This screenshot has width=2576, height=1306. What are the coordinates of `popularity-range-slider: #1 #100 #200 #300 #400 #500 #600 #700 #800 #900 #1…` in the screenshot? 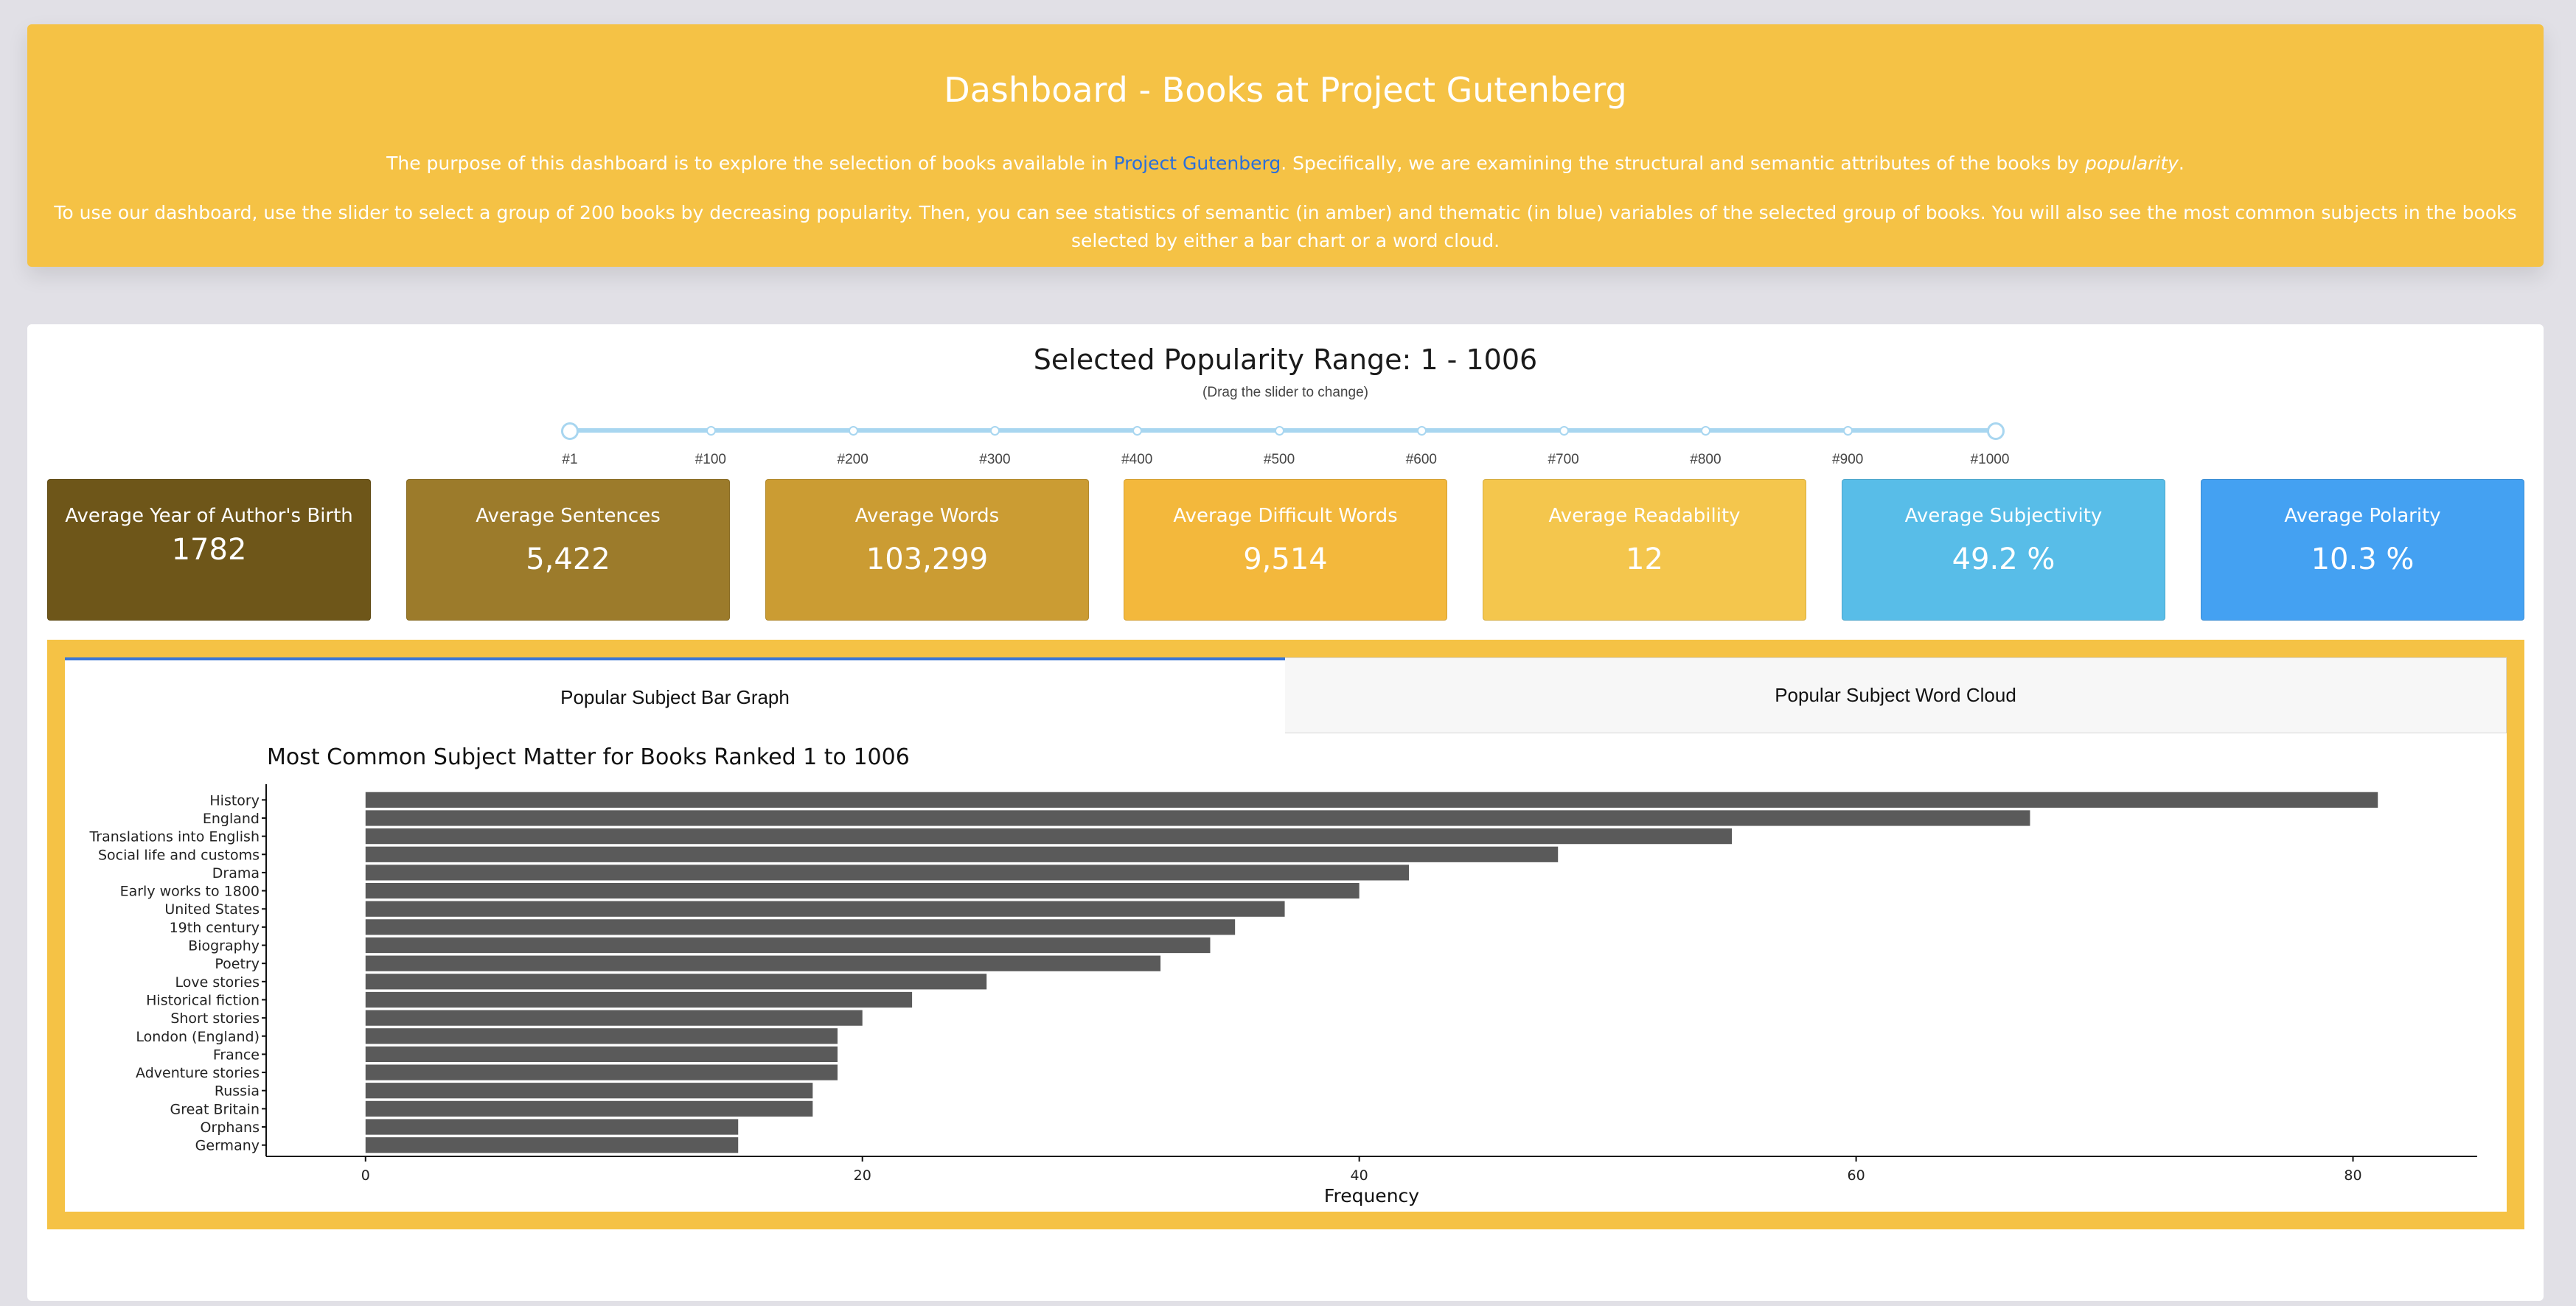 It's located at (1285, 444).